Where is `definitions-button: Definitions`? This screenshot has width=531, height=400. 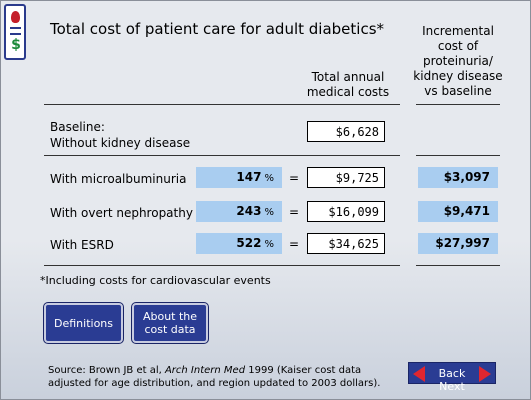
definitions-button: Definitions is located at coordinates (83, 323).